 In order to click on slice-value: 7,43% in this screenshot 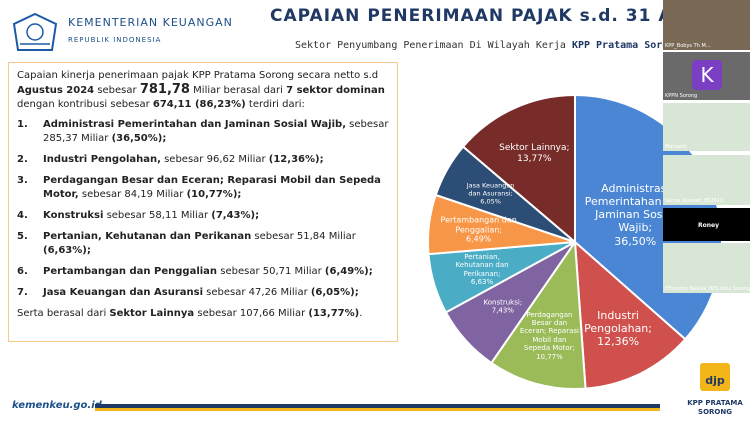, I will do `click(502, 310)`.